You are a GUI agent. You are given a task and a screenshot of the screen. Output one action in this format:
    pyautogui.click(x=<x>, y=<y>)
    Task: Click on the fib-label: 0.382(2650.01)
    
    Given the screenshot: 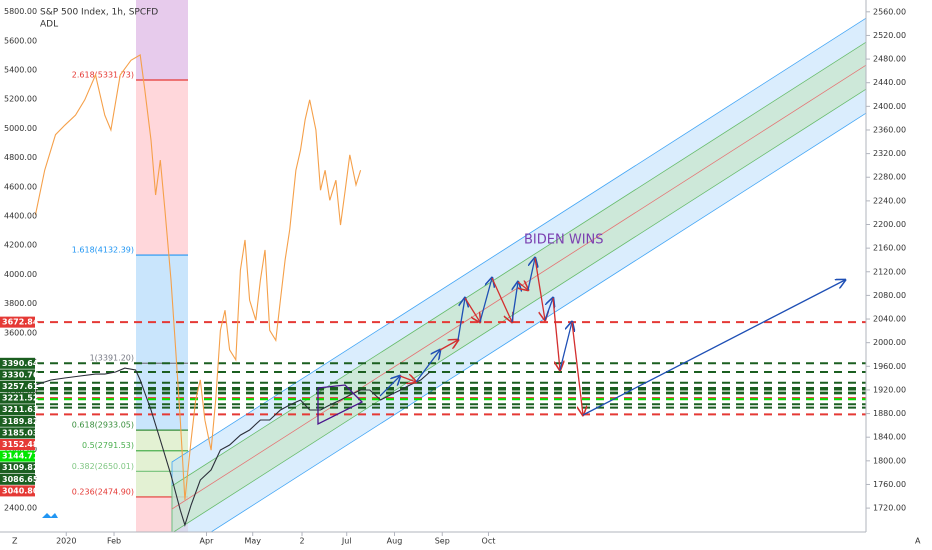 What is the action you would take?
    pyautogui.click(x=103, y=466)
    